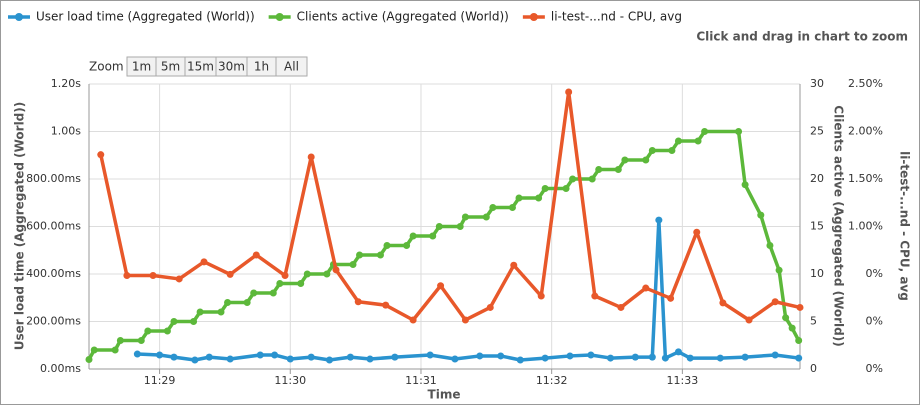  I want to click on y2-tick-label: 0, so click(813, 368).